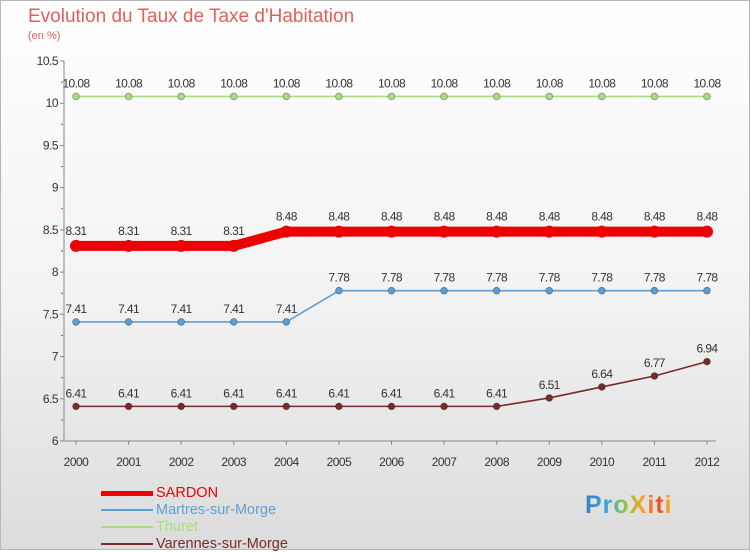  I want to click on x-tick-label: 2012, so click(708, 462).